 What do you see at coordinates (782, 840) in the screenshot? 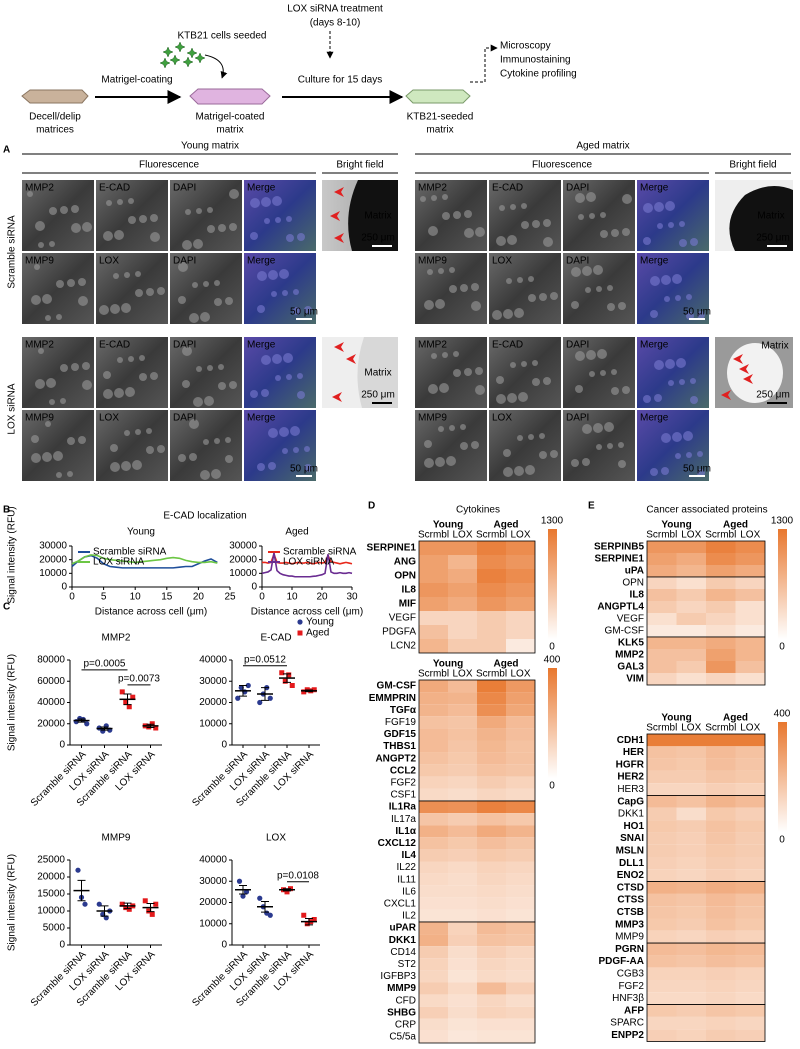
I see `colorbar-label: 0` at bounding box center [782, 840].